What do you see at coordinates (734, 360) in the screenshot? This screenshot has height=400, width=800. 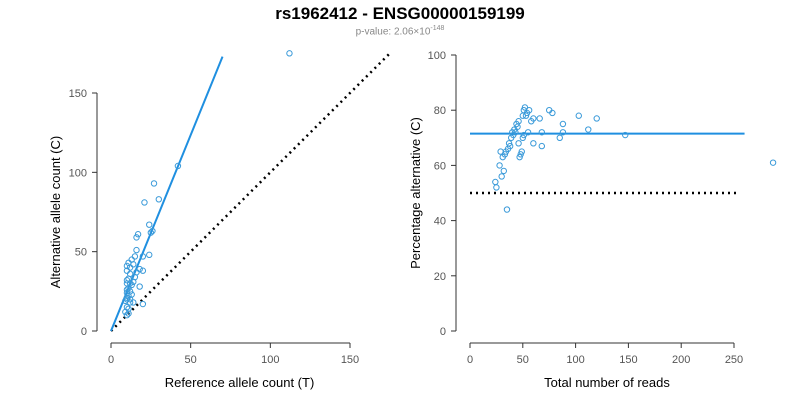 I see `x-tick-label: 250` at bounding box center [734, 360].